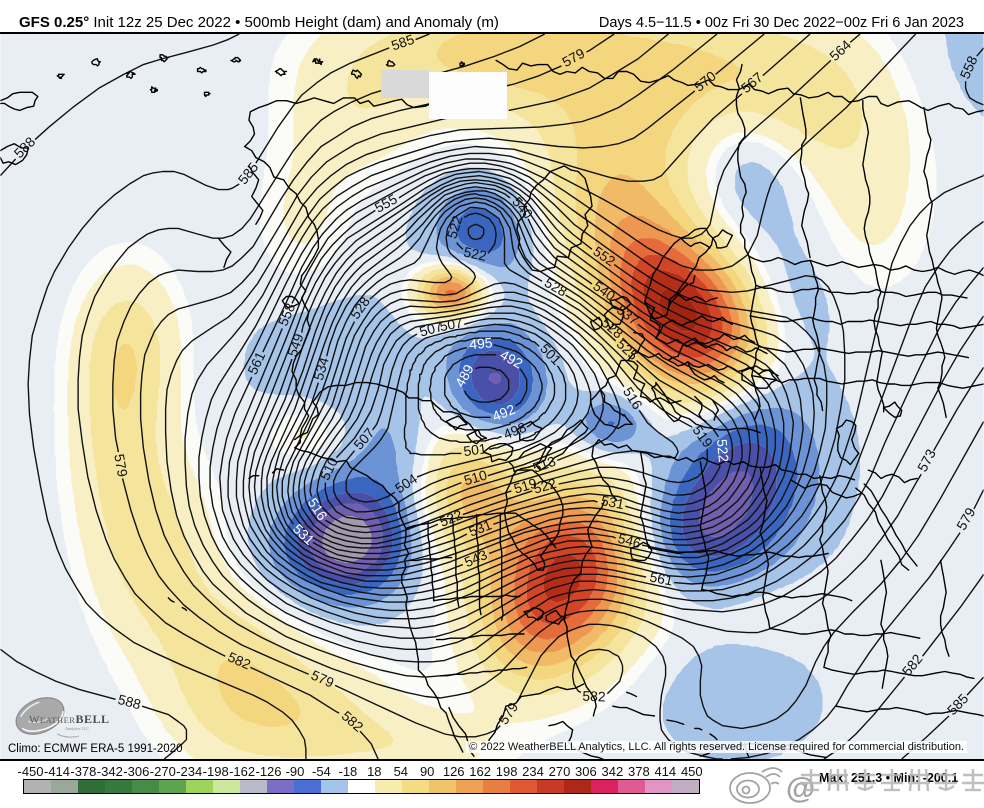 The width and height of the screenshot is (984, 808). What do you see at coordinates (474, 449) in the screenshot?
I see `svg-text: 501` at bounding box center [474, 449].